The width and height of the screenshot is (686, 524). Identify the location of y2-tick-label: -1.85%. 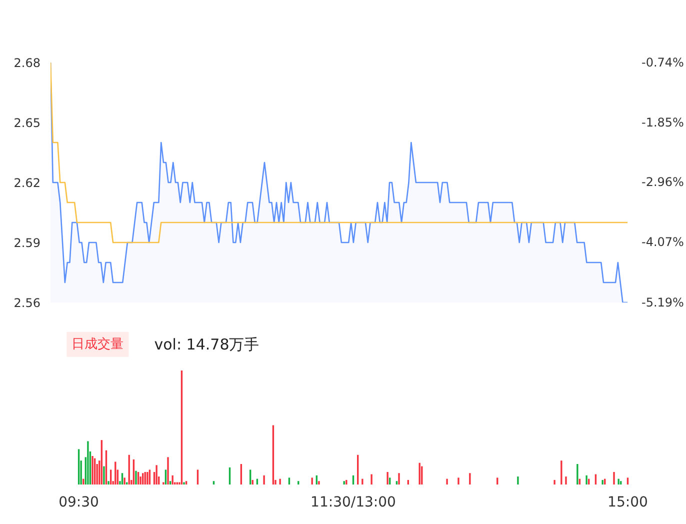
(663, 122).